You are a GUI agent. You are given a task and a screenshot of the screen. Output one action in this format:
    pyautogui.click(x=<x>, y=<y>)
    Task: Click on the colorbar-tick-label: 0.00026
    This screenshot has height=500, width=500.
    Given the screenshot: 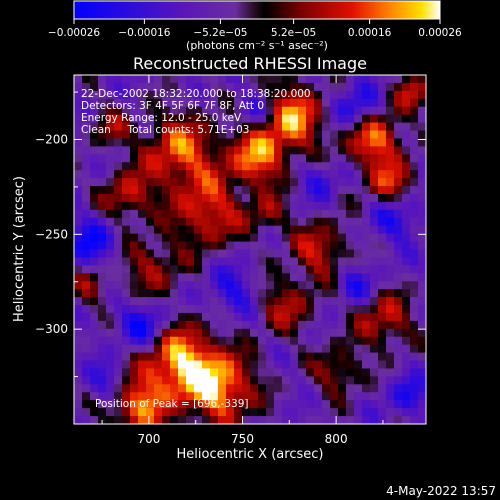 What is the action you would take?
    pyautogui.click(x=440, y=33)
    